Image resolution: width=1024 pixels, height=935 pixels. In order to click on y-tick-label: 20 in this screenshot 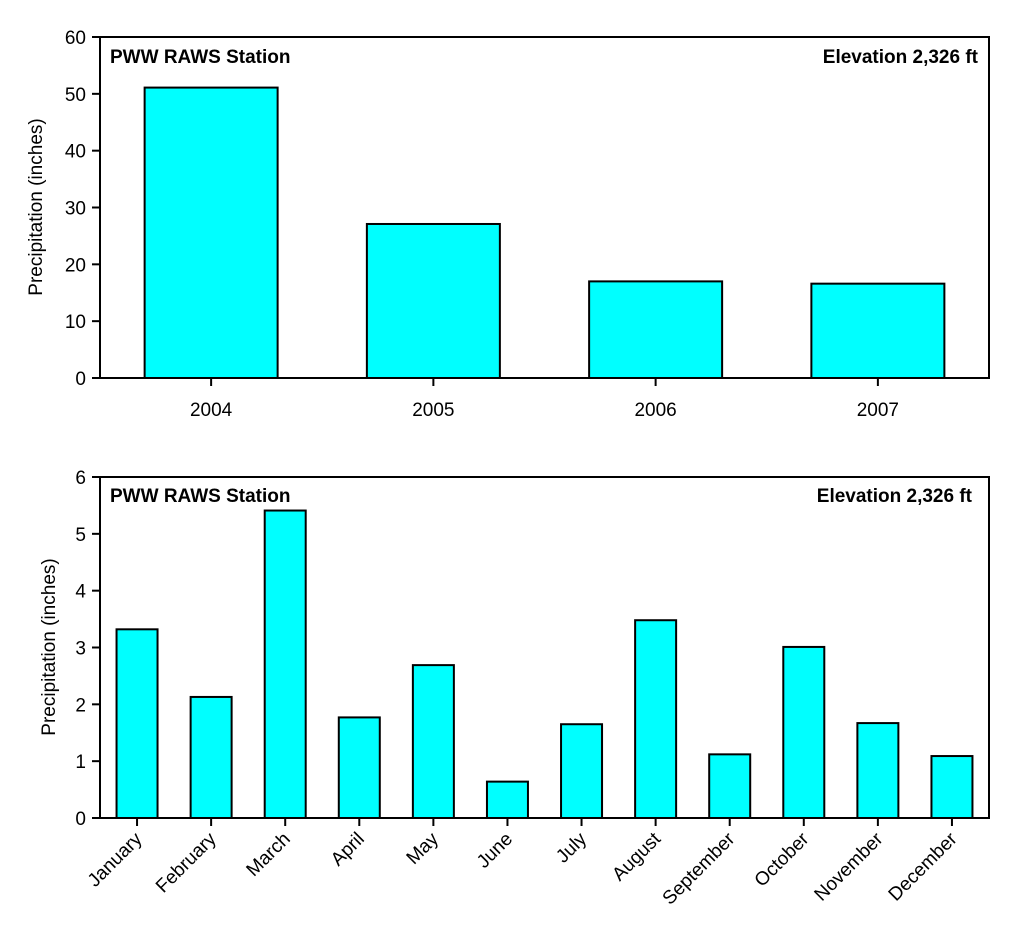, I will do `click(75, 265)`.